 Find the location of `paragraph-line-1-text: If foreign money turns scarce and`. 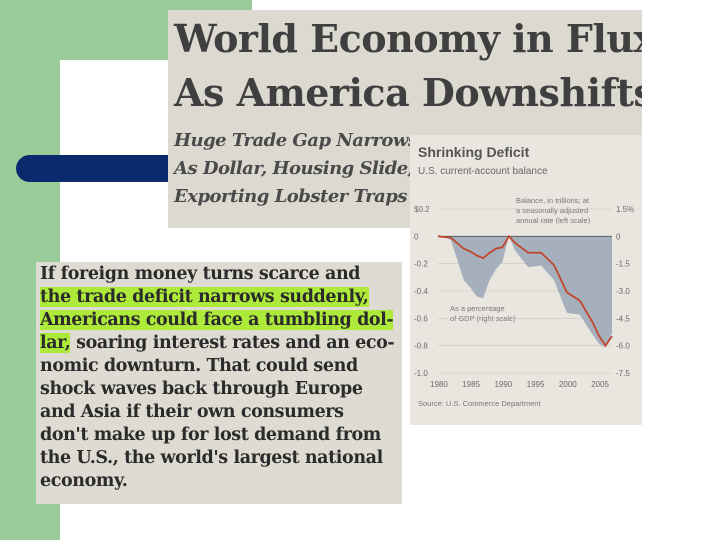

paragraph-line-1-text: If foreign money turns scarce and is located at coordinates (200, 274).